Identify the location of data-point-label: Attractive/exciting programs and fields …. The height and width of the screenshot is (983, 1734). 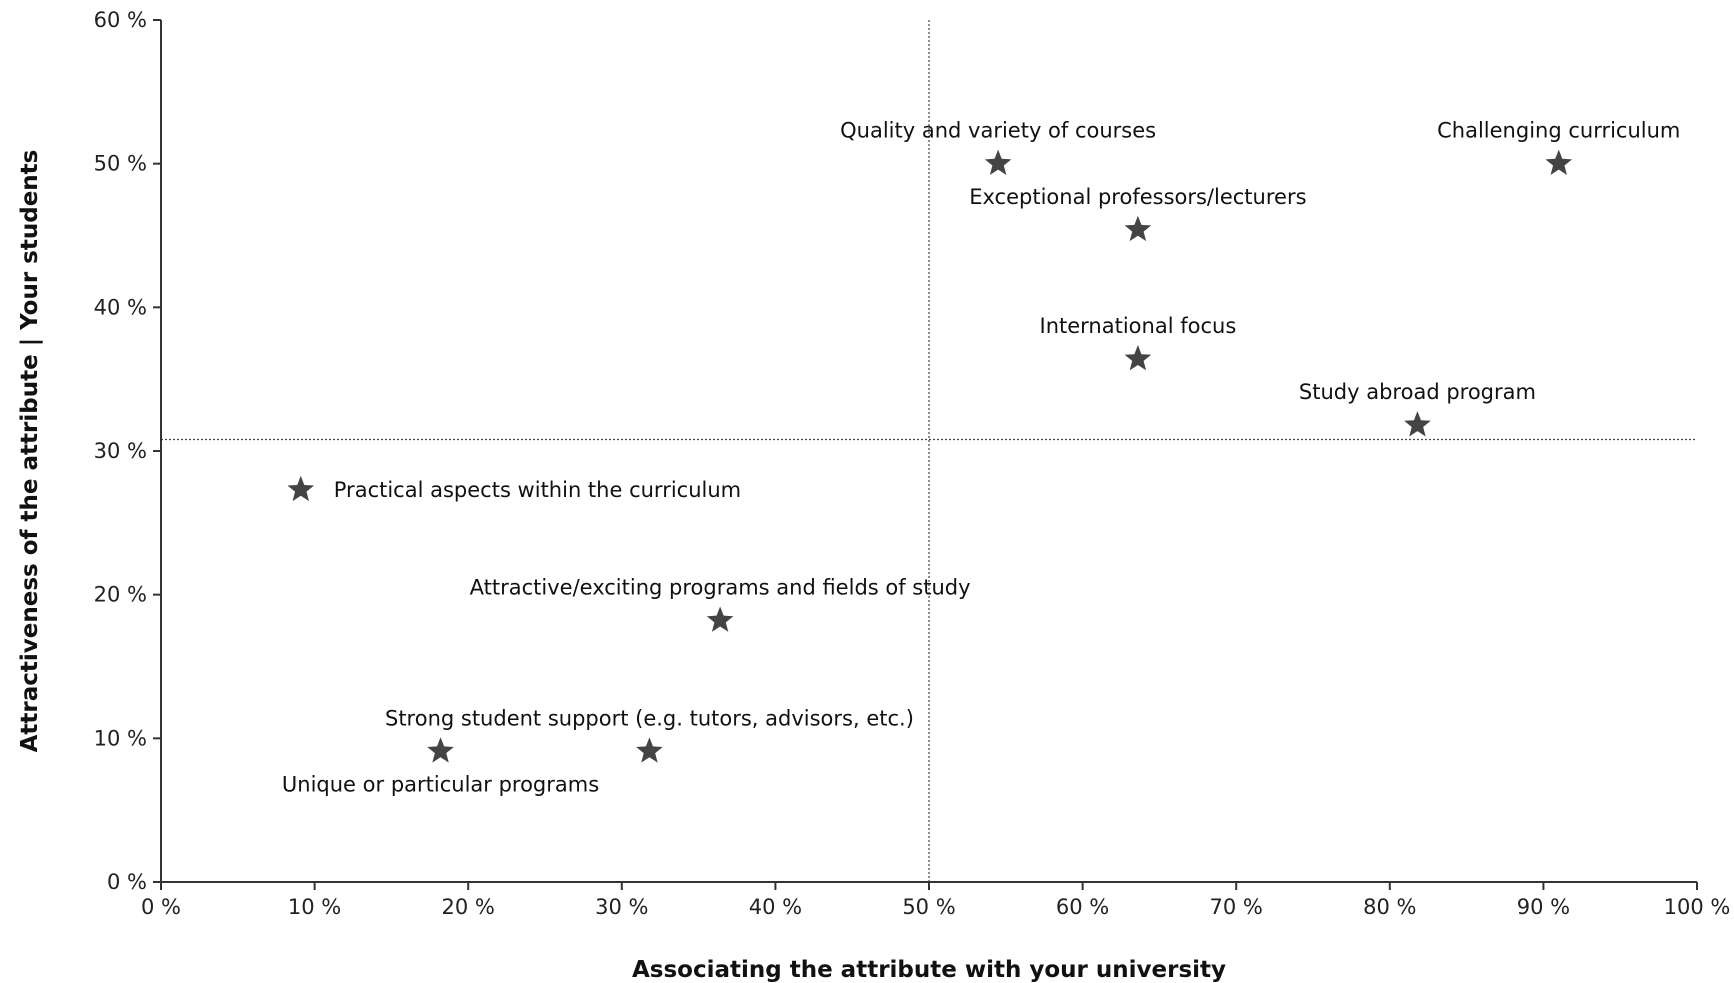
(720, 588).